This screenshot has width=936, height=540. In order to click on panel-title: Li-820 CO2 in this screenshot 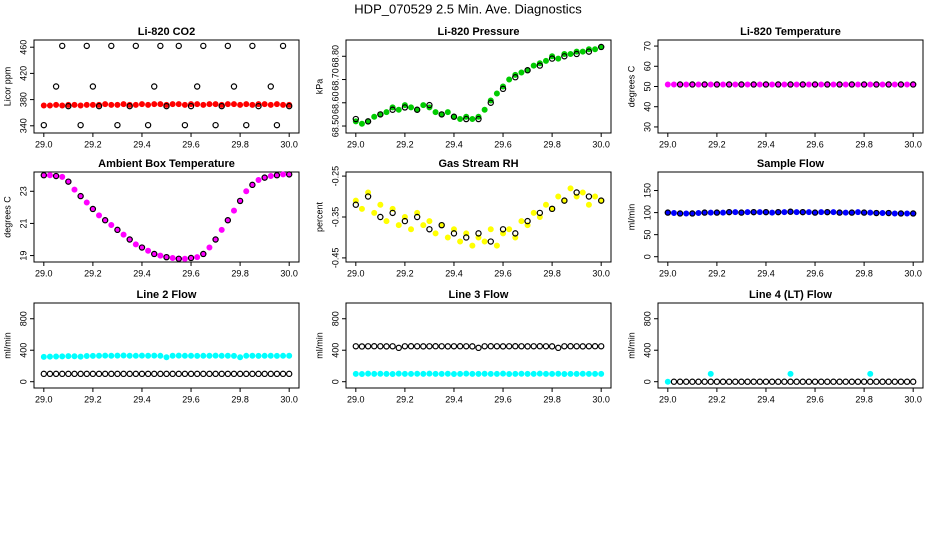, I will do `click(166, 32)`.